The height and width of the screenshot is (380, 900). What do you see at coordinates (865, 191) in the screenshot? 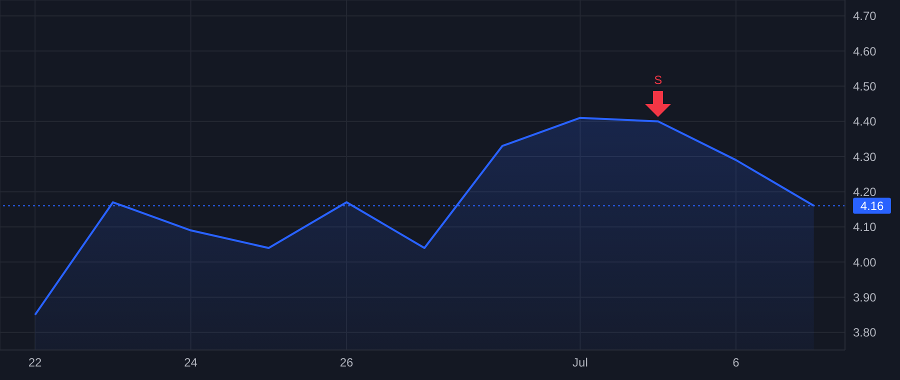
I see `y-tick-label: 4.20` at bounding box center [865, 191].